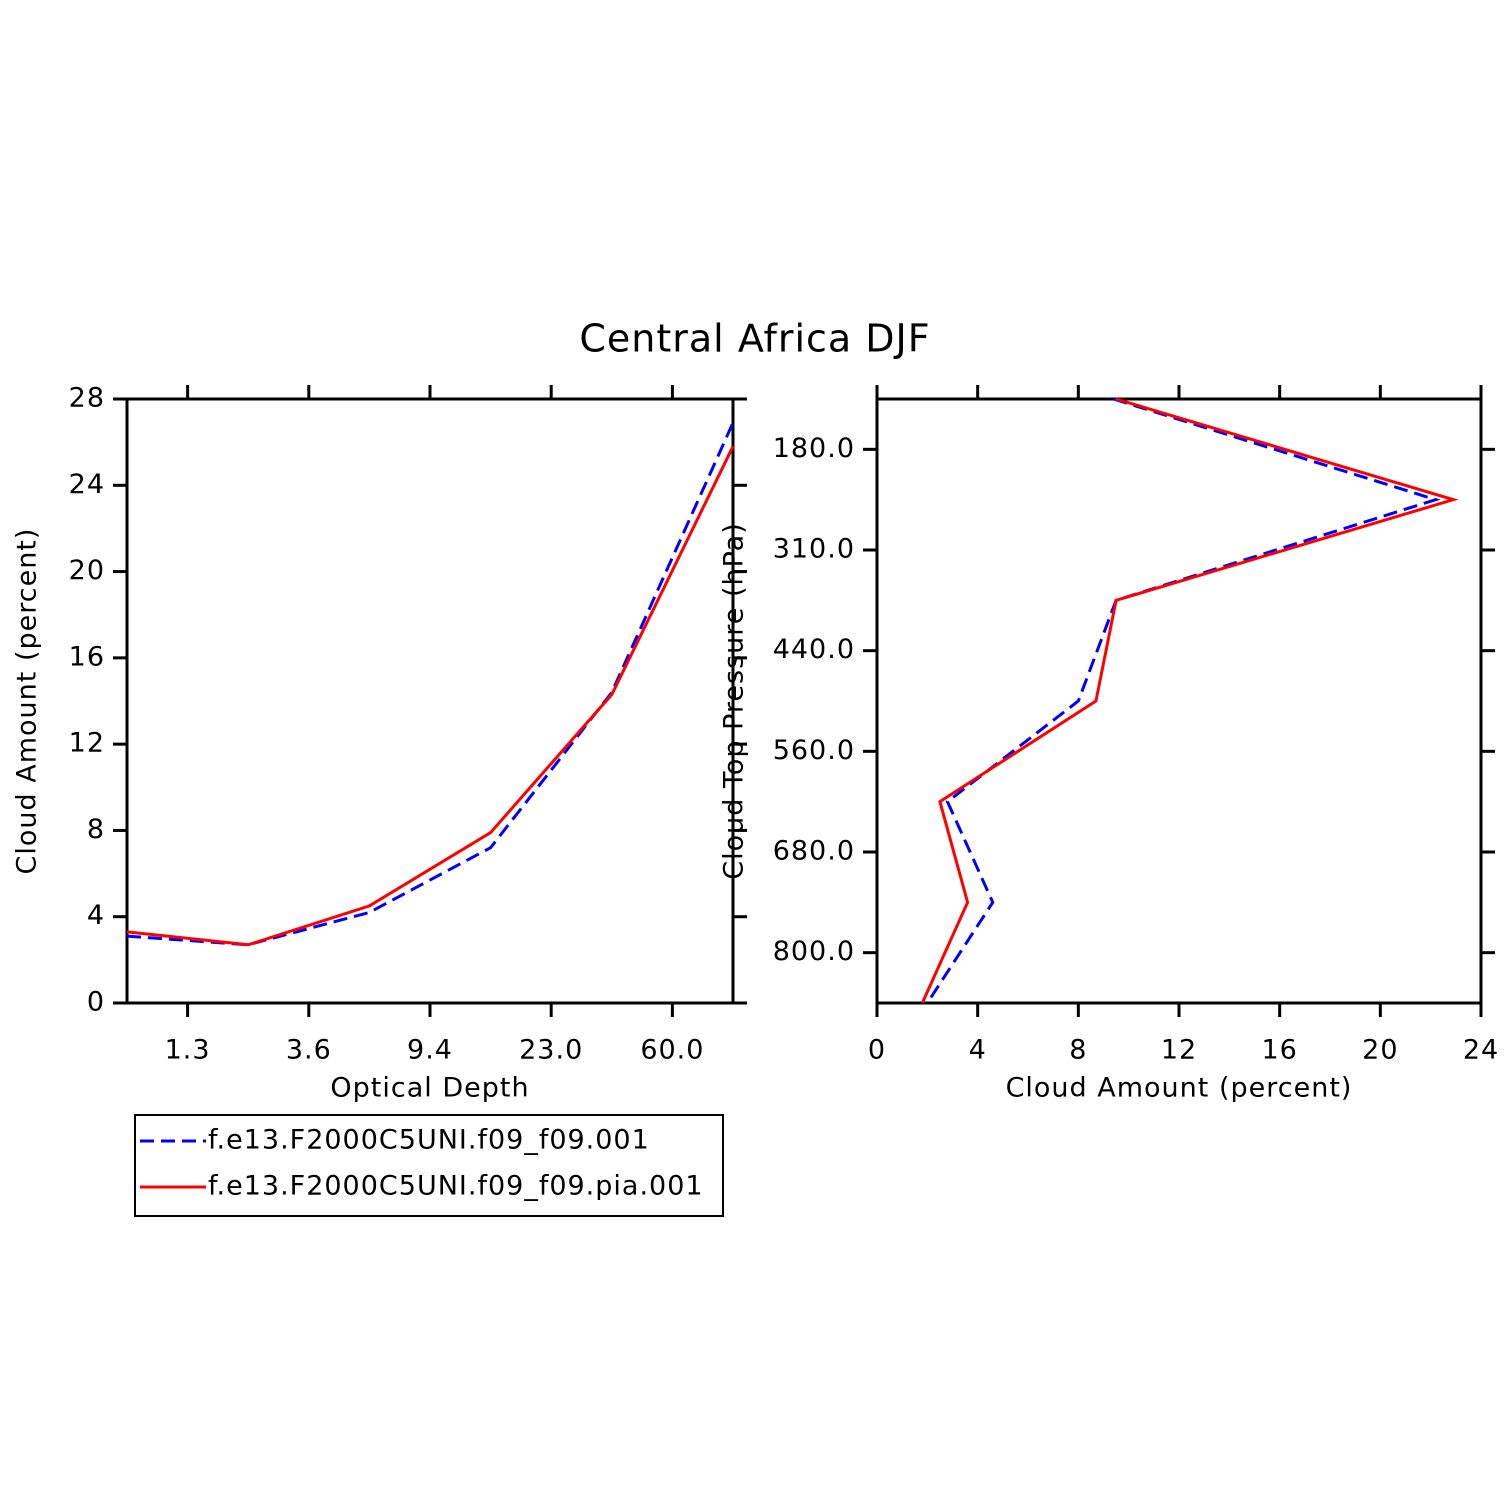 The image size is (1510, 1510). I want to click on y-tick-label: 680.0, so click(814, 851).